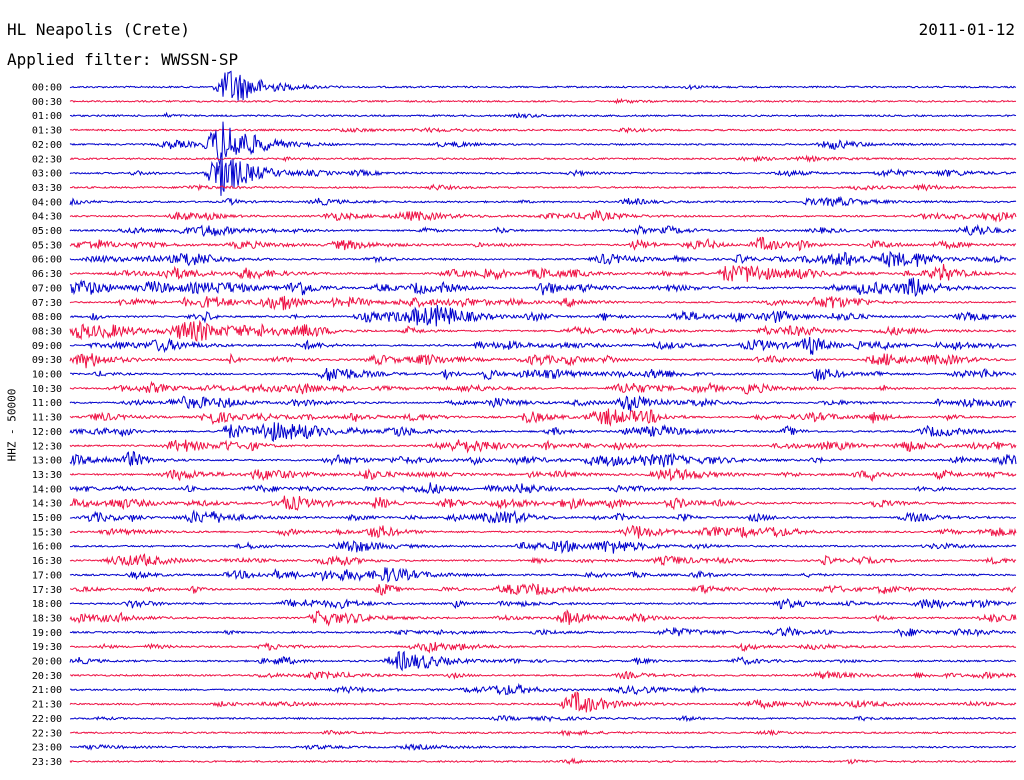  What do you see at coordinates (47, 331) in the screenshot?
I see `row-label: 08:30` at bounding box center [47, 331].